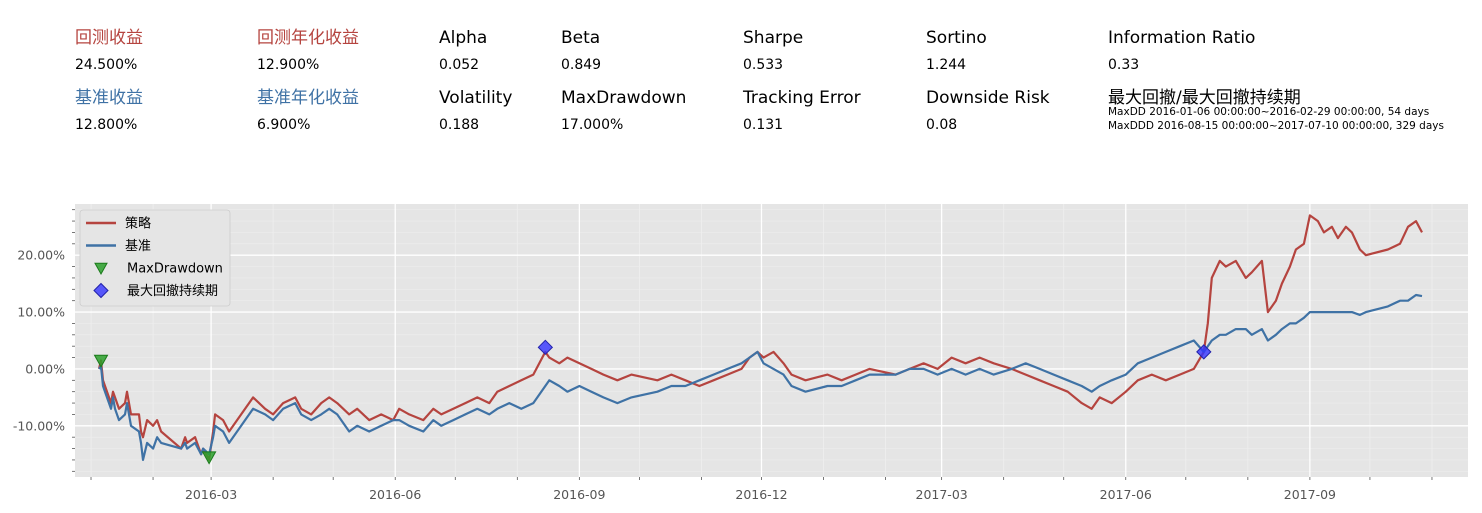 The width and height of the screenshot is (1482, 513). I want to click on metric-value: 12.800%, so click(106, 125).